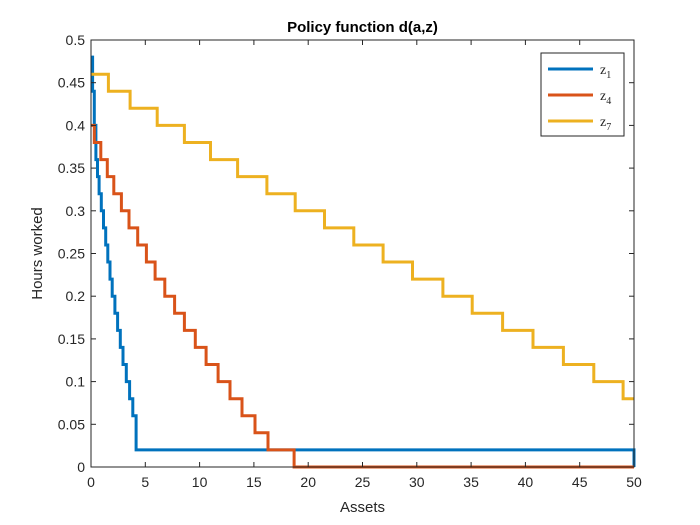 The image size is (700, 525). I want to click on legend-label-z1: z1, so click(605, 72).